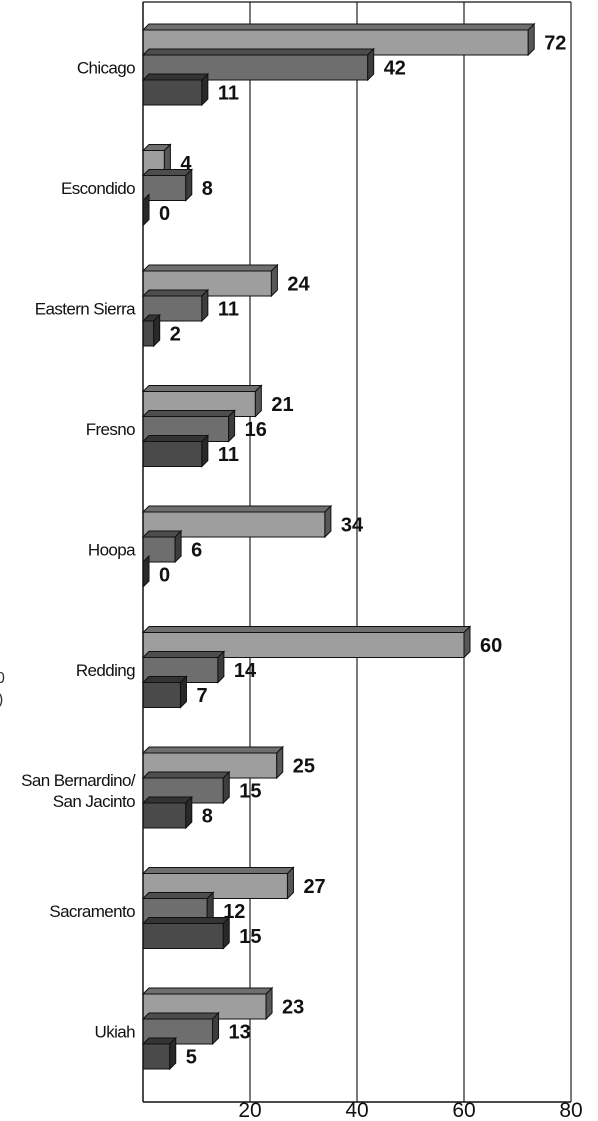 This screenshot has height=1121, width=598. Describe the element at coordinates (228, 455) in the screenshot. I see `value-label-4-3: 11` at that location.